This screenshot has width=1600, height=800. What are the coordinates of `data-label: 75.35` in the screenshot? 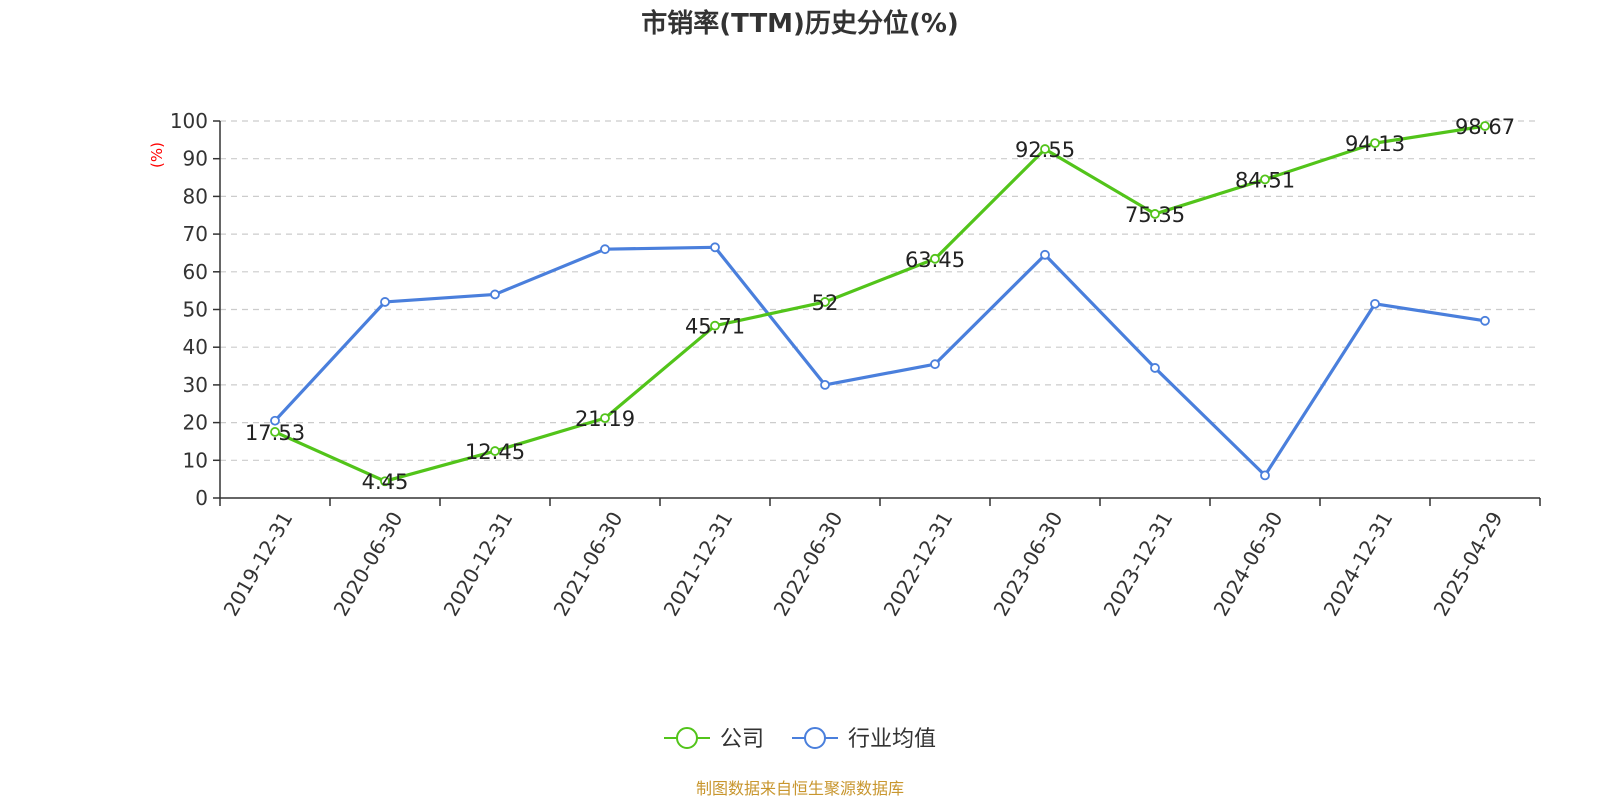 It's located at (1155, 215).